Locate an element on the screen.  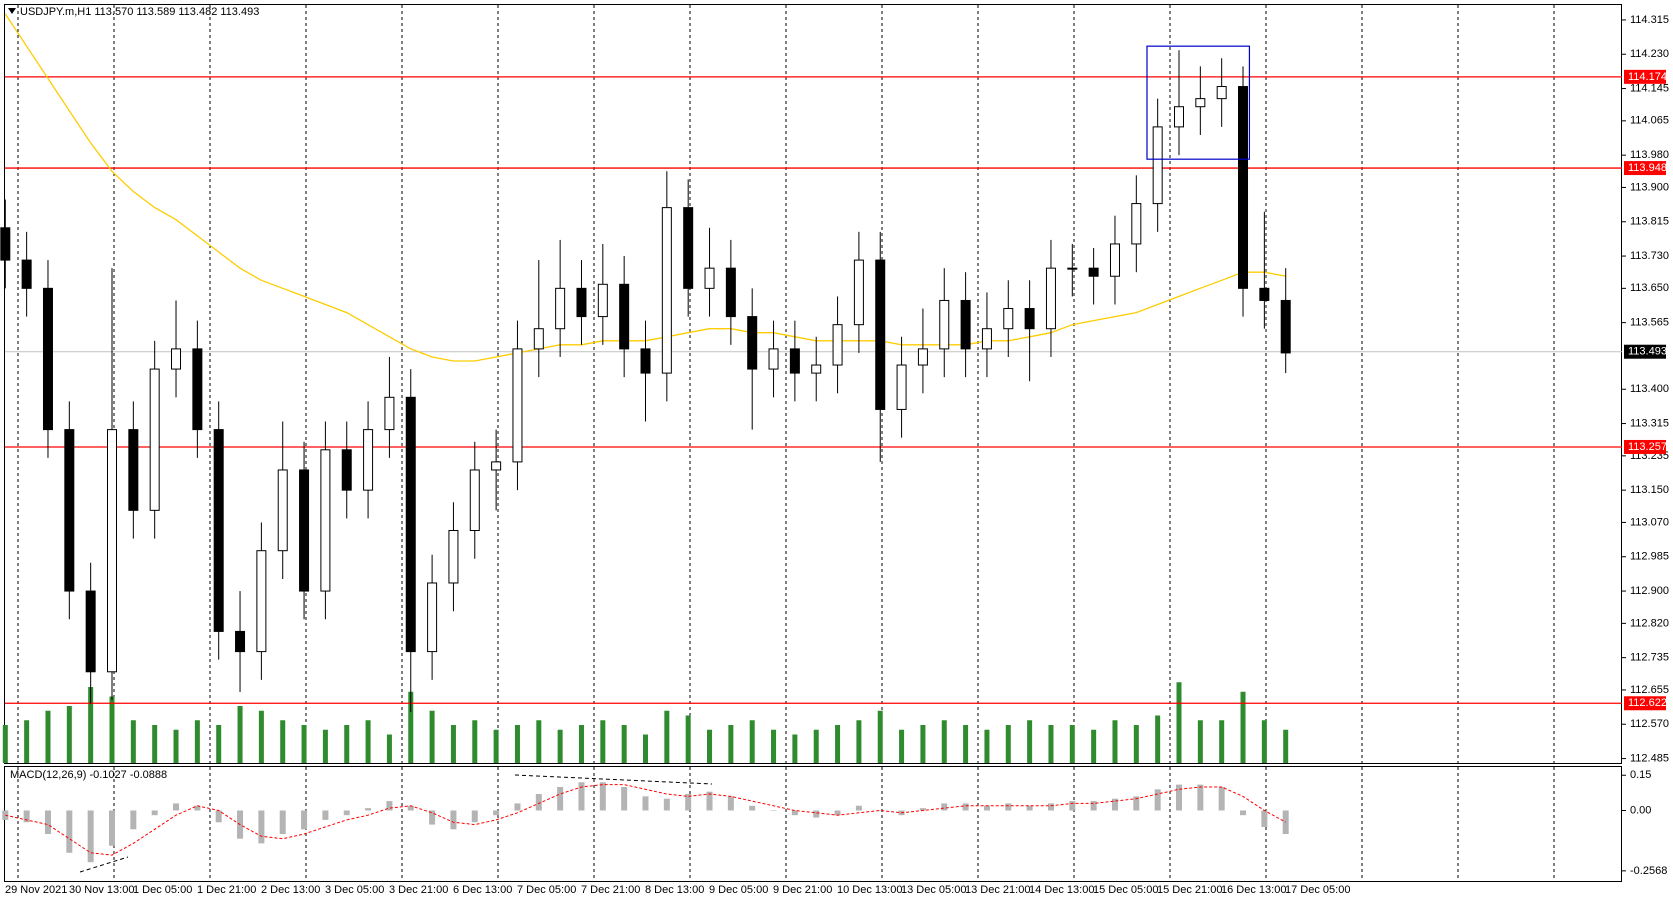
y-tick-label: 112.570 is located at coordinates (1649, 724).